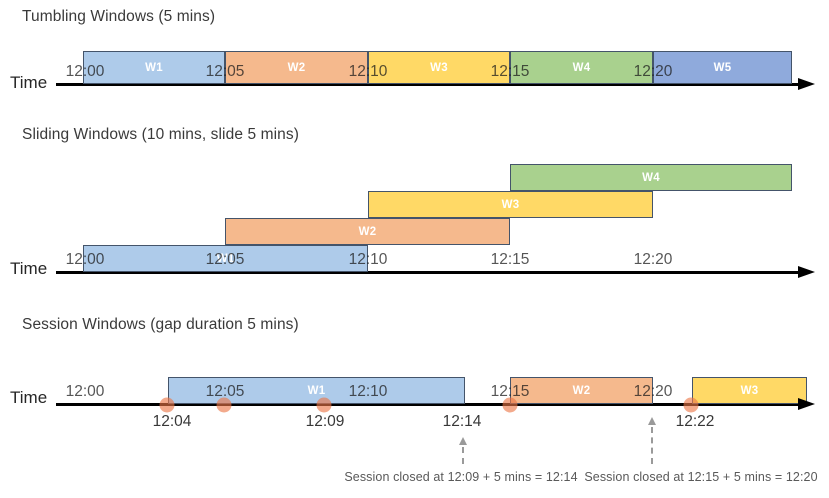 The width and height of the screenshot is (829, 498). Describe the element at coordinates (462, 421) in the screenshot. I see `event-time-label: 12:14` at that location.